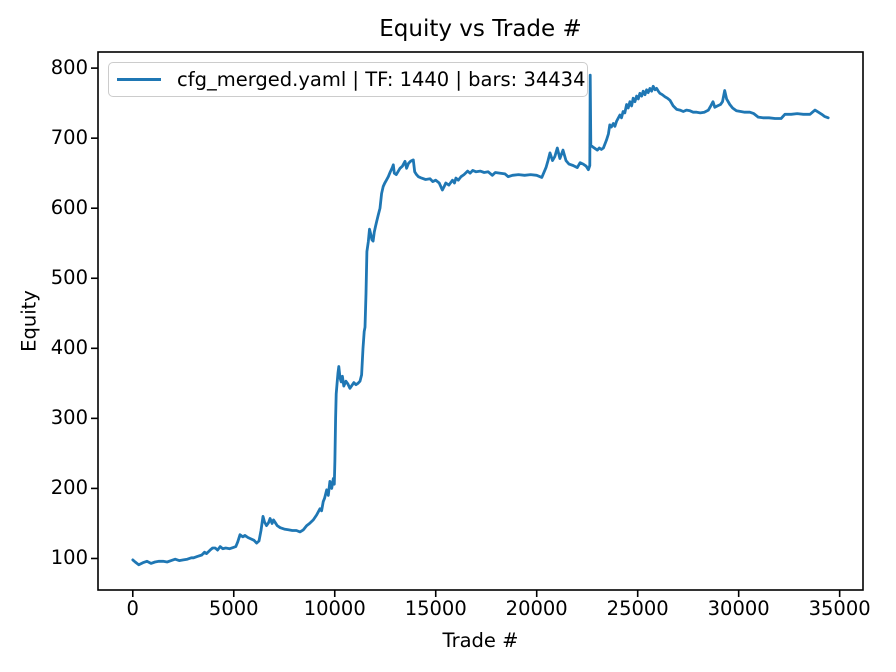 The image size is (896, 672). What do you see at coordinates (69, 278) in the screenshot?
I see `y-tick-label: 500` at bounding box center [69, 278].